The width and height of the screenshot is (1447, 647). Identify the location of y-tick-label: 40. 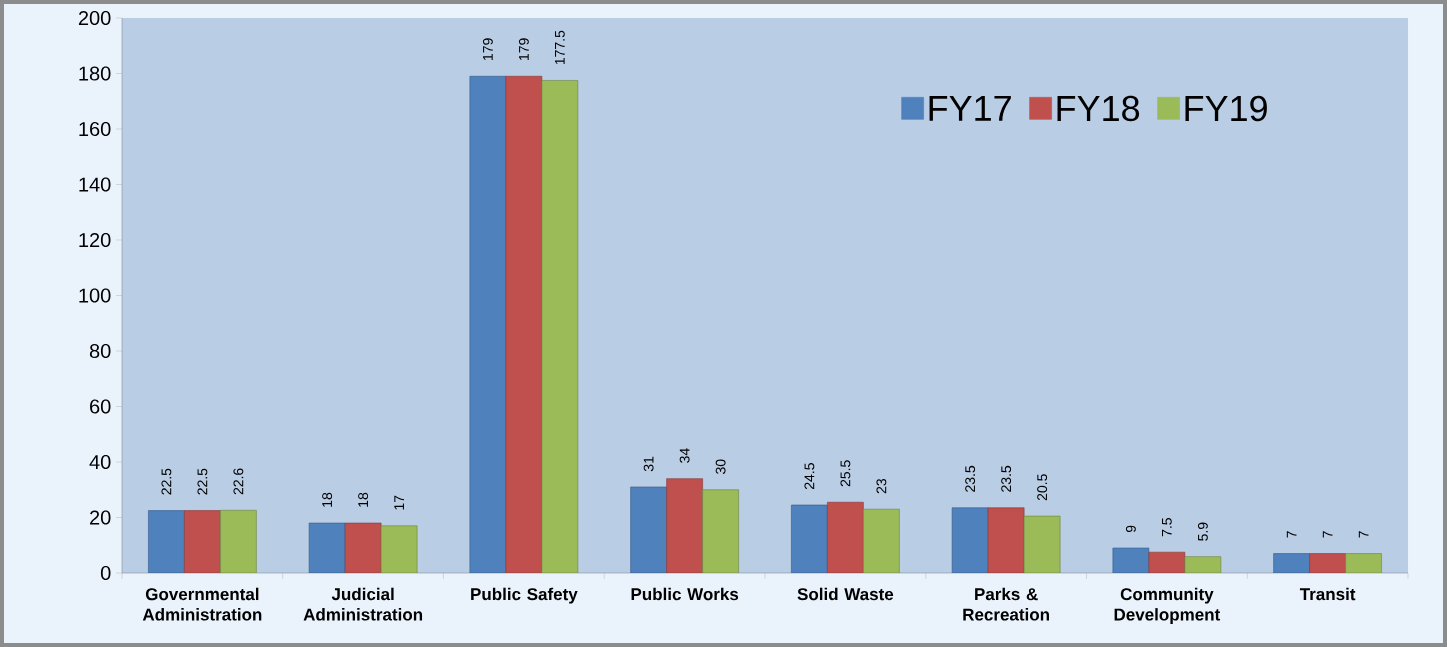
(100, 462).